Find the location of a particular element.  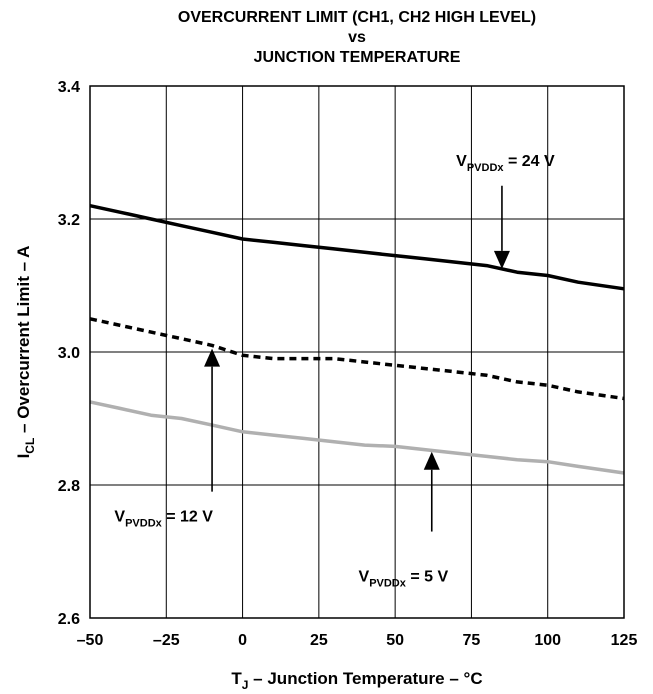

y-tick-label: 2.6 is located at coordinates (69, 619).